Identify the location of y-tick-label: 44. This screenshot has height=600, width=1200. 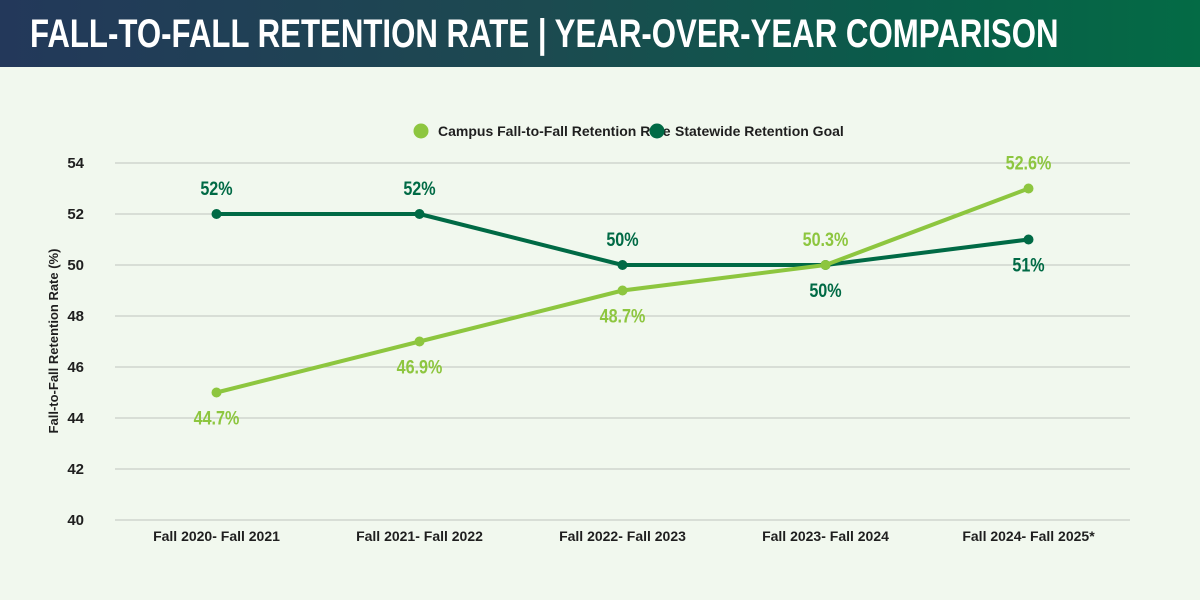
(75, 418).